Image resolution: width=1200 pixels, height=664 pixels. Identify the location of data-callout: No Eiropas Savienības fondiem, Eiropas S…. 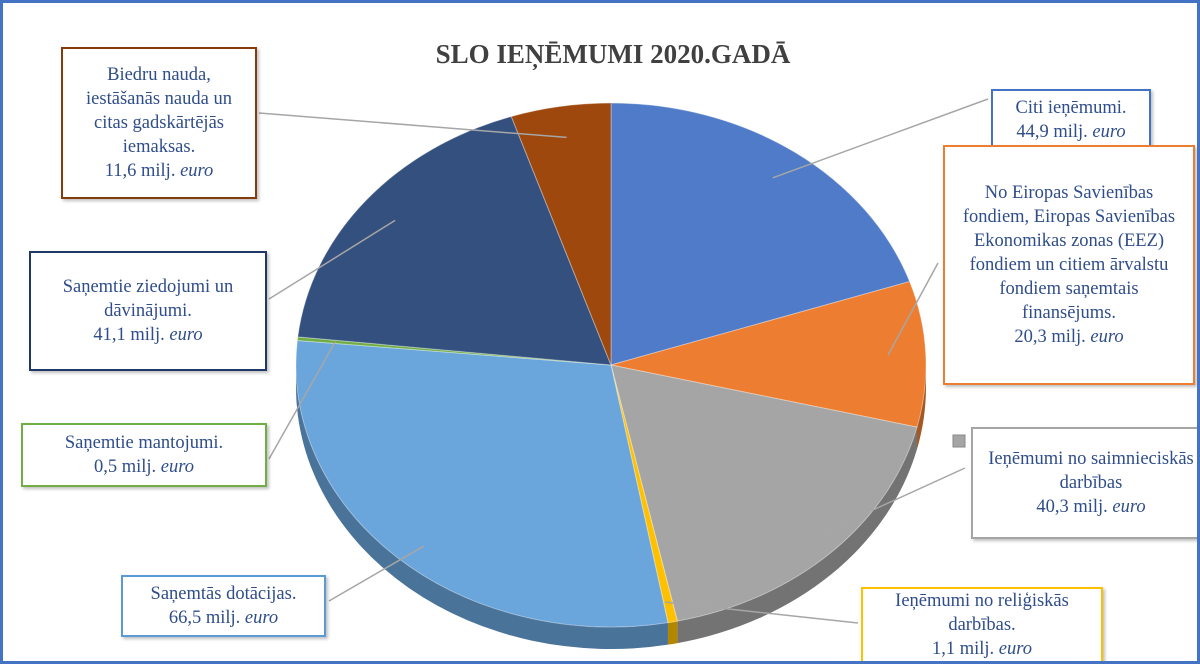
(1069, 265).